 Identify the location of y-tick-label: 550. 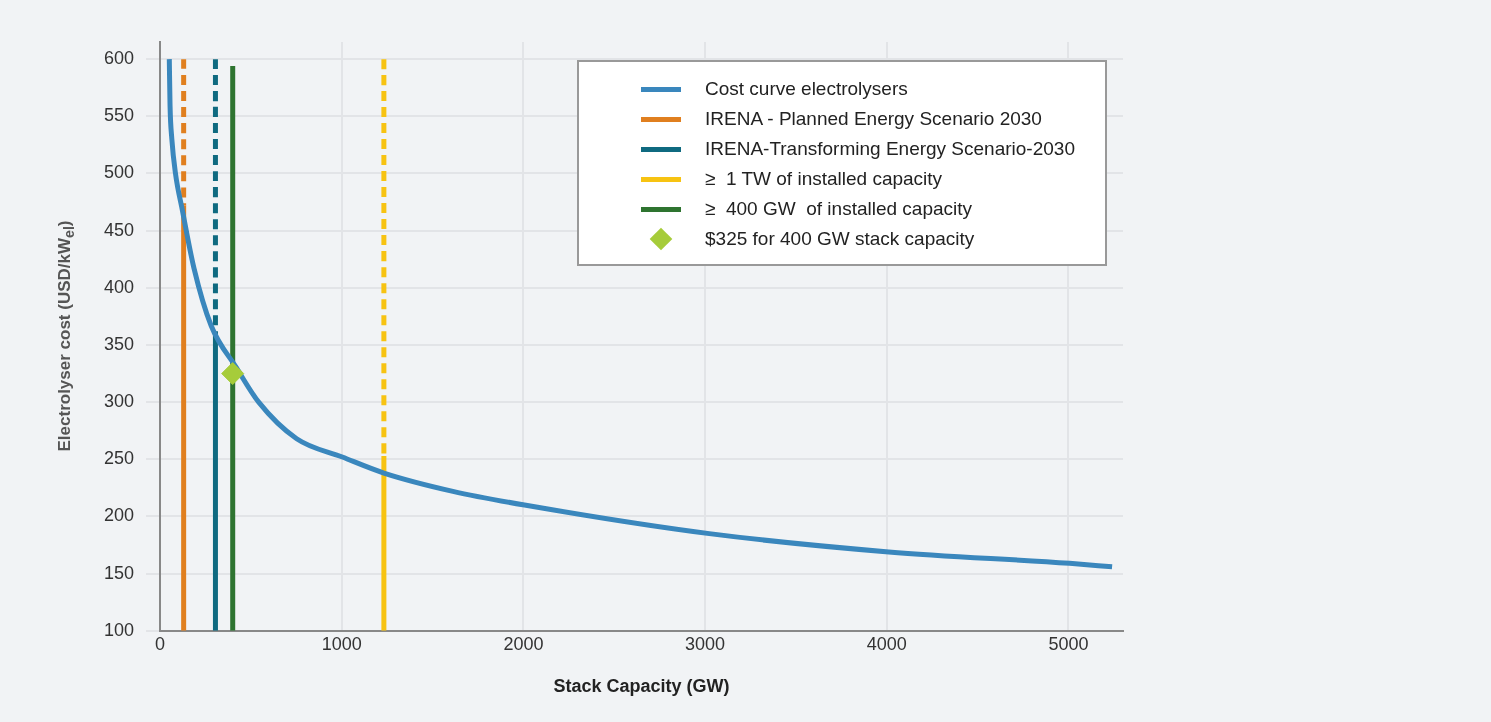
(119, 115).